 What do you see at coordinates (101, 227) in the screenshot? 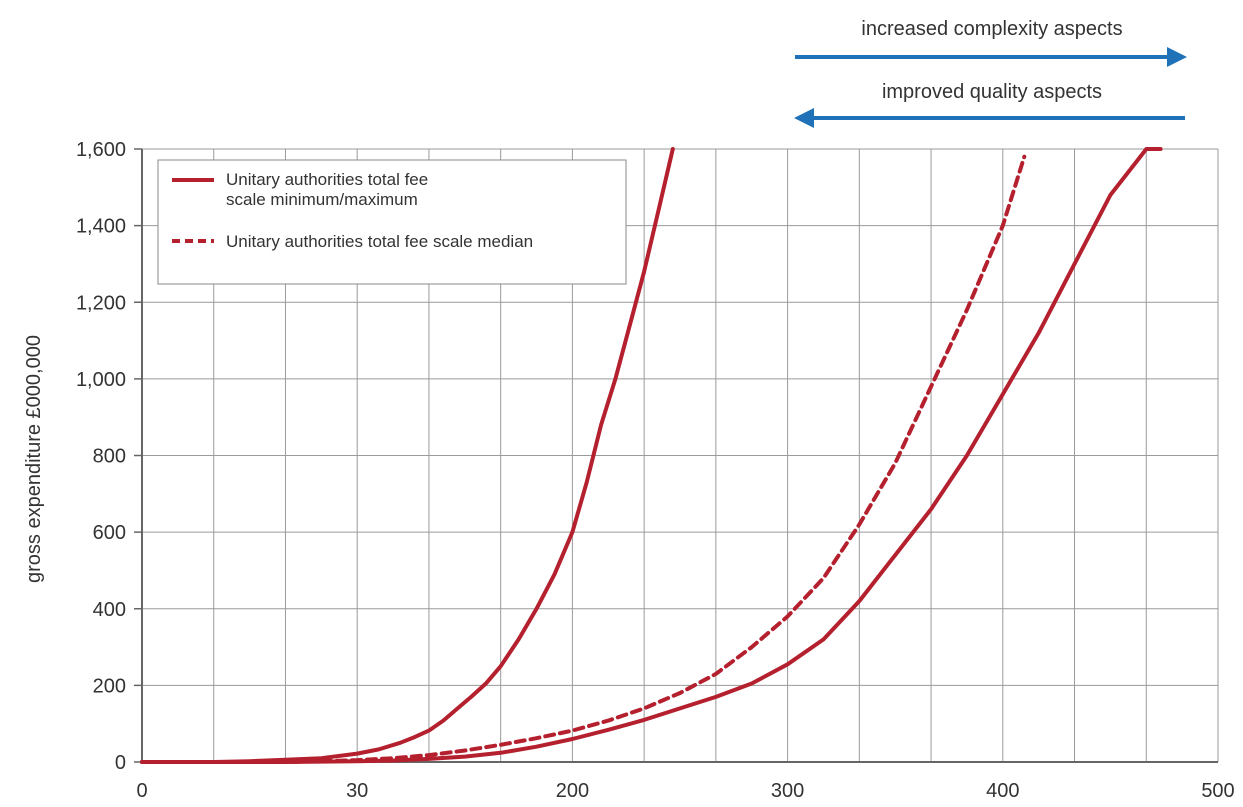
I see `y-tick-label: 1,400` at bounding box center [101, 227].